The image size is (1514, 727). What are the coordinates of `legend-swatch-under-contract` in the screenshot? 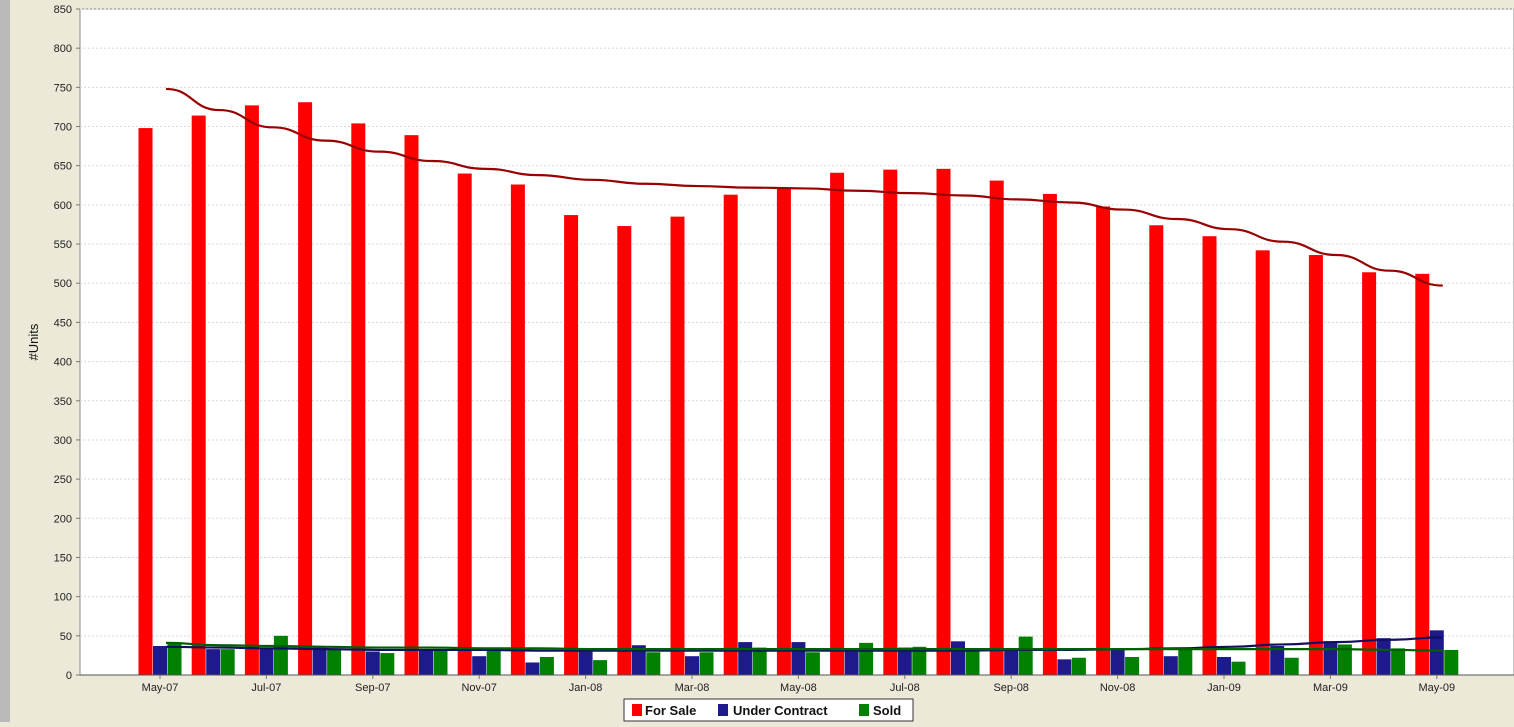 It's located at (723, 710).